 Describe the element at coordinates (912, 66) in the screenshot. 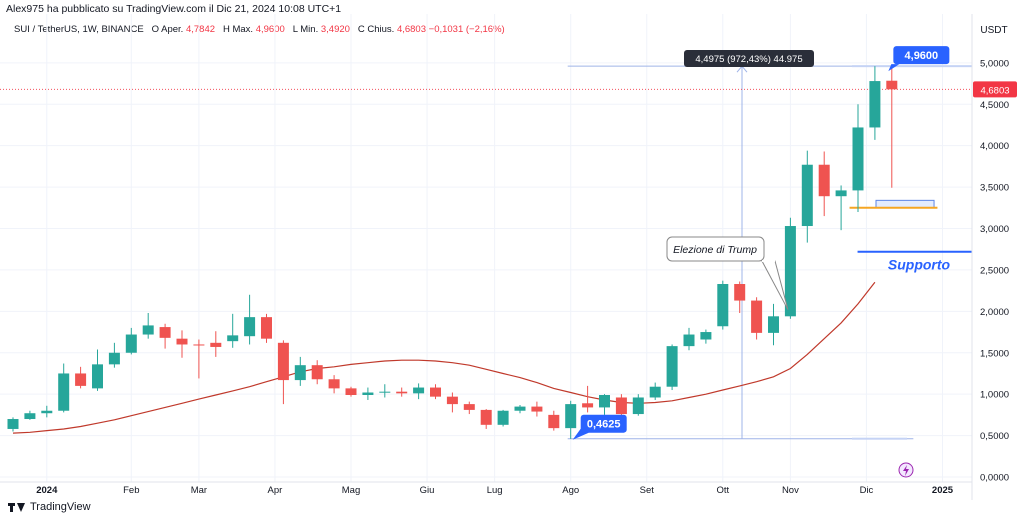

I see `measure-high-bar` at that location.